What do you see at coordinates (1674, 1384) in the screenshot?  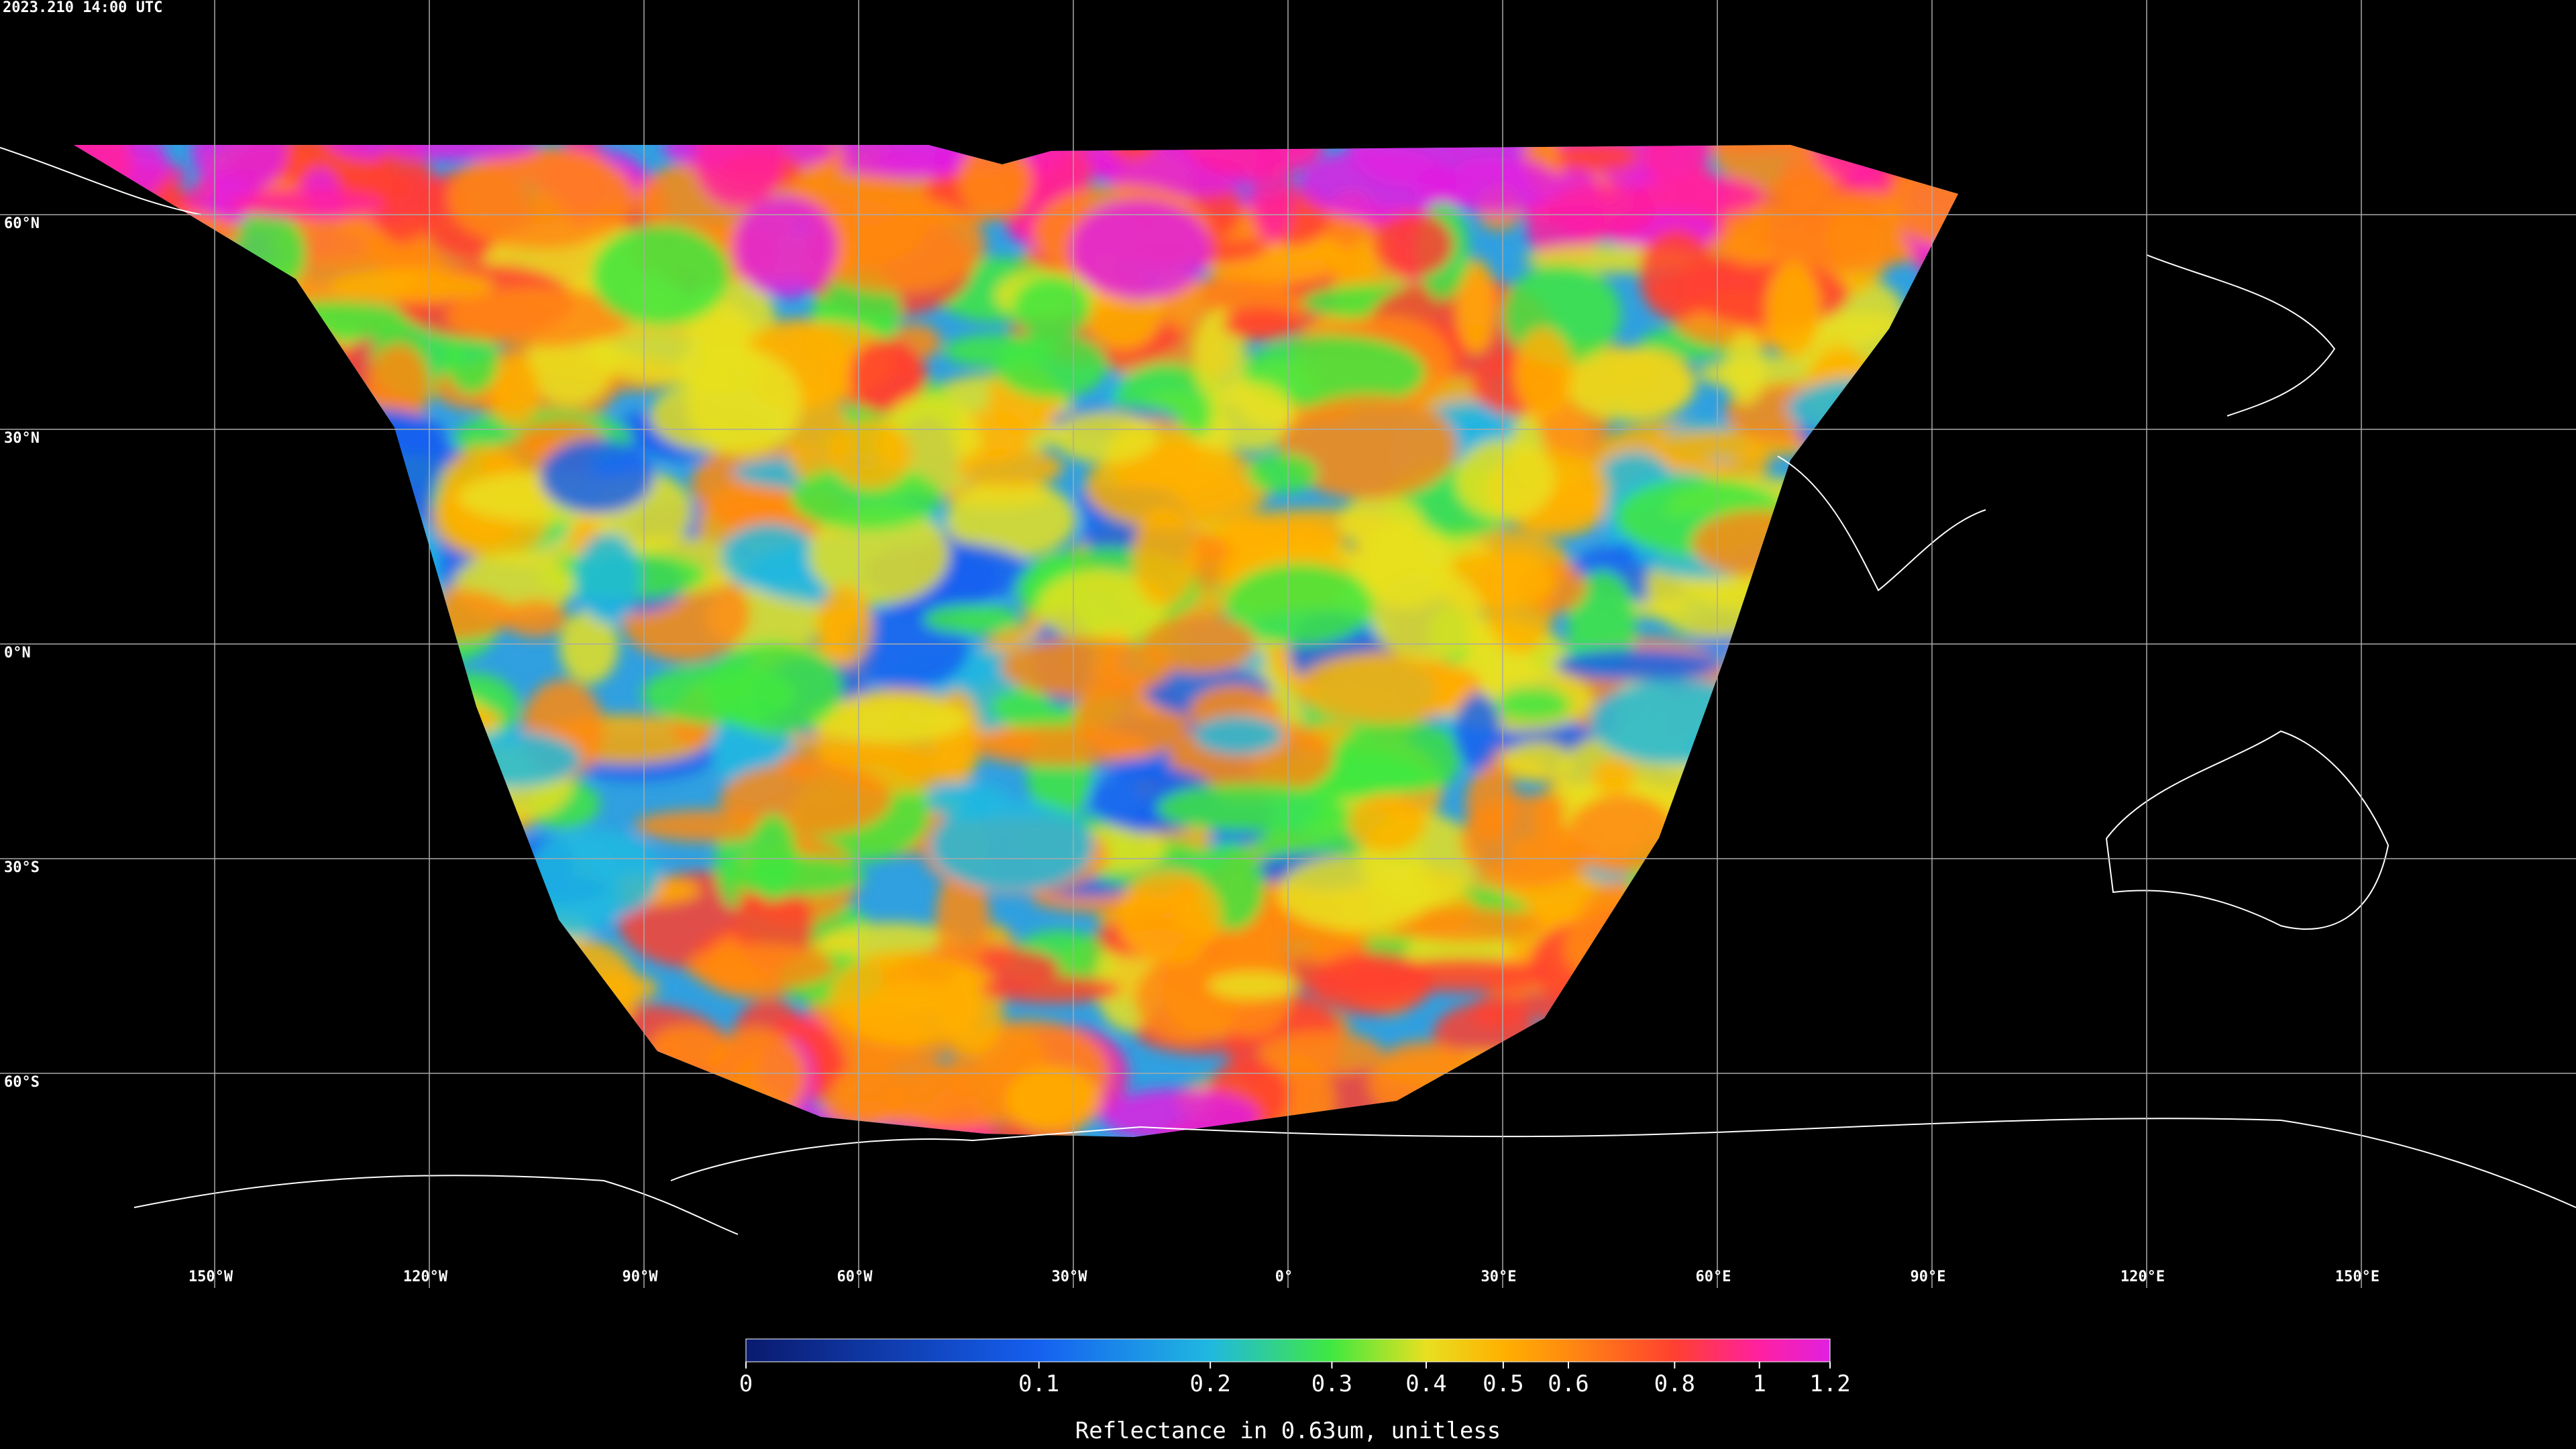 I see `colorbar-tick-label: 0.8` at bounding box center [1674, 1384].